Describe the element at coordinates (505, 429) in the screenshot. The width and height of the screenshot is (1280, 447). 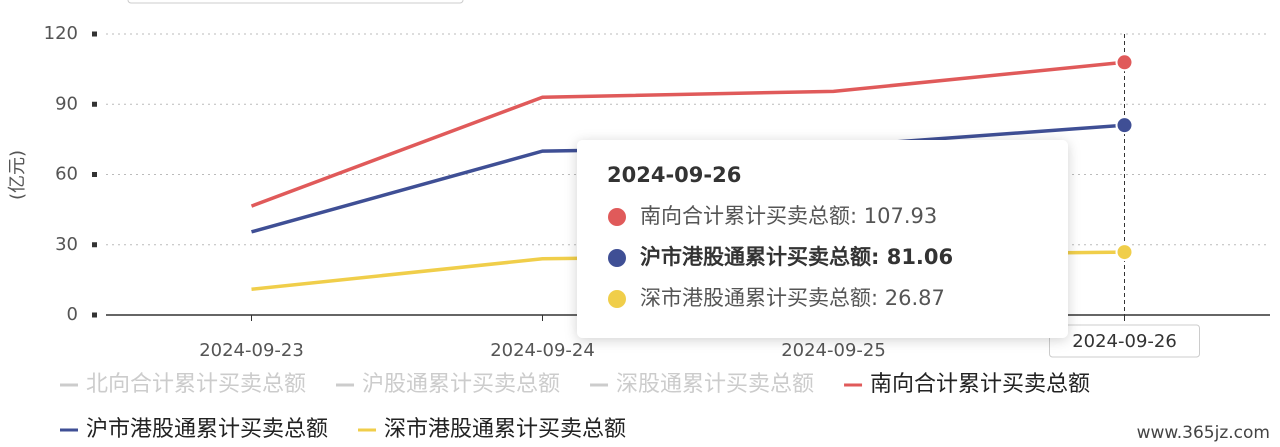
I see `legend-label: 深市港股通累计买卖总额` at that location.